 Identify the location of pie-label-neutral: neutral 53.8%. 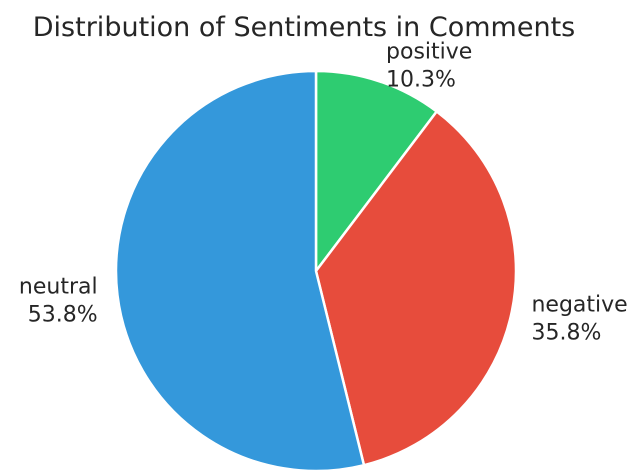
(58, 301).